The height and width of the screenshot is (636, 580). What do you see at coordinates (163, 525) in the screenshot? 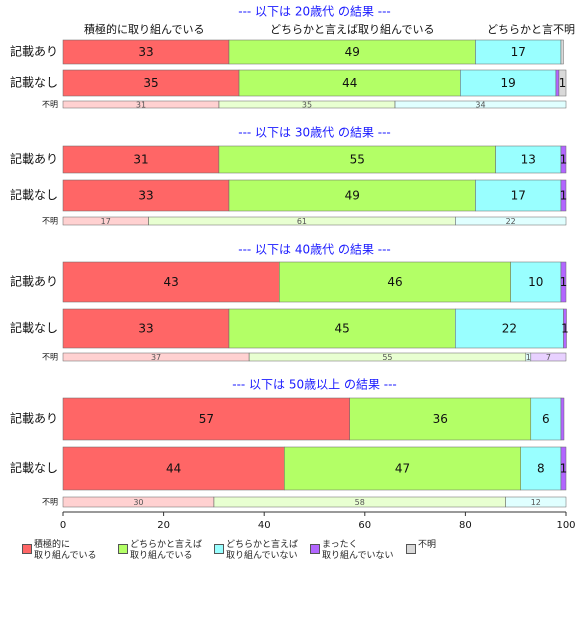
I see `x-tick-label: 20` at bounding box center [163, 525].